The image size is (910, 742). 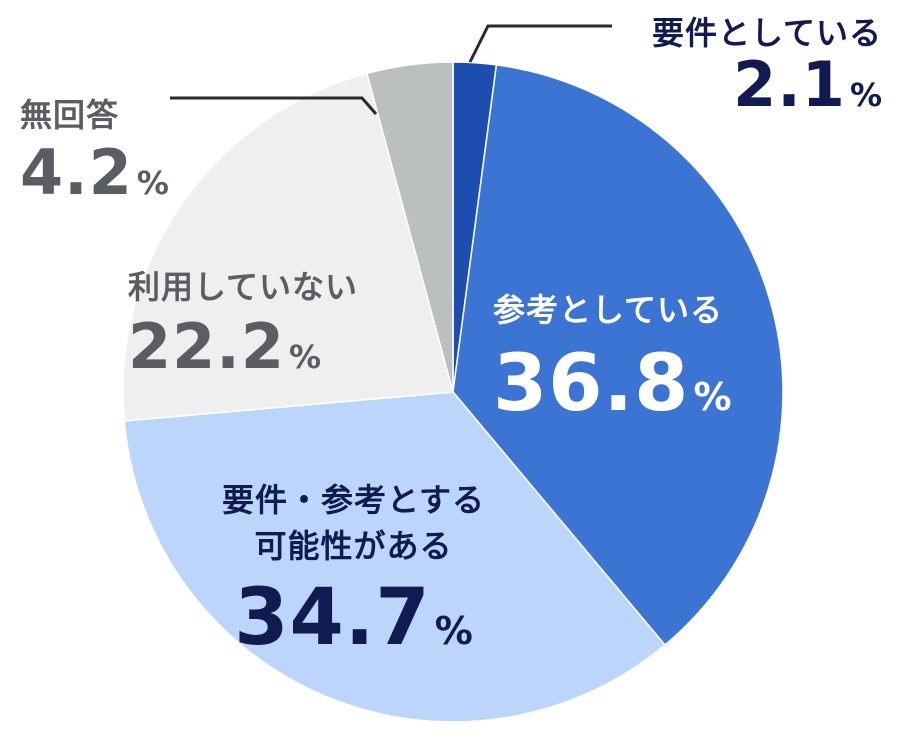 What do you see at coordinates (274, 105) in the screenshot?
I see `leader-line-mukaitou` at bounding box center [274, 105].